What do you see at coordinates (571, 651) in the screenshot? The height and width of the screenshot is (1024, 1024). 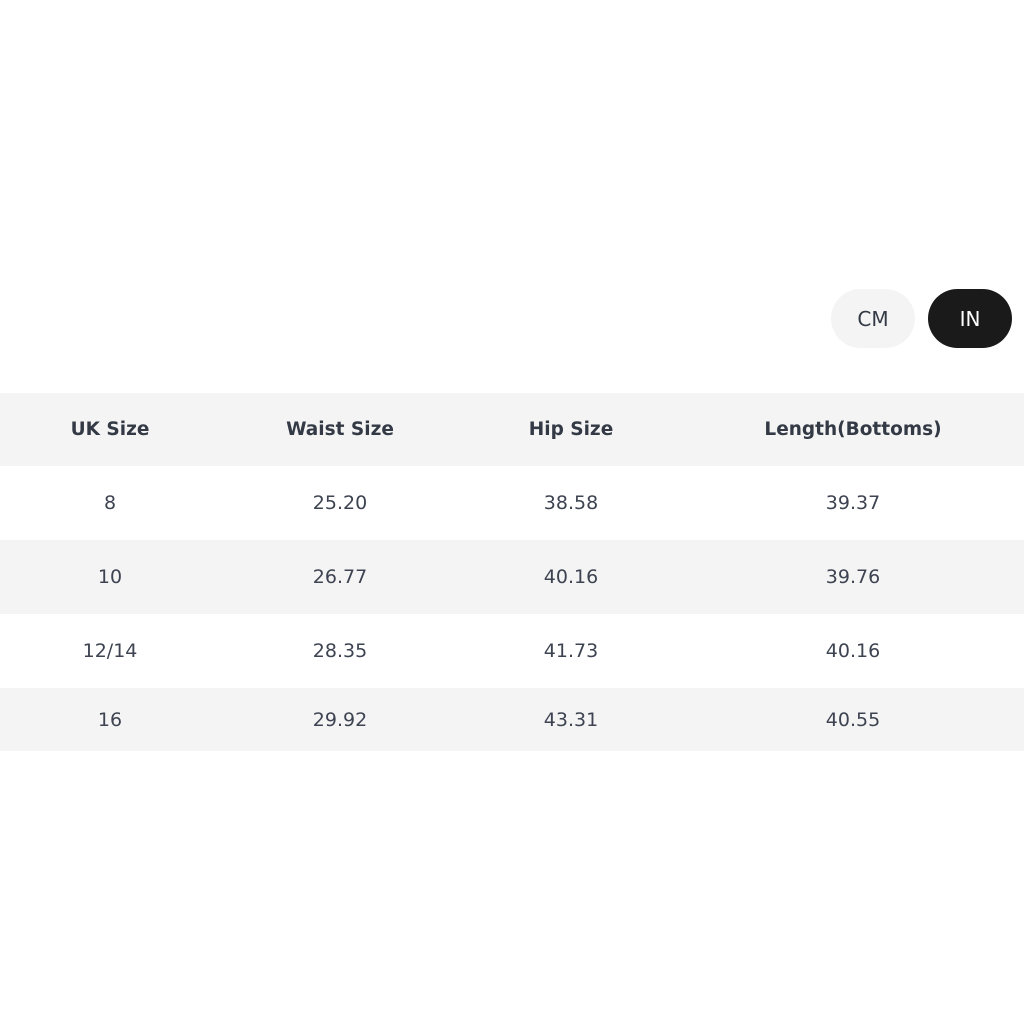 I see `cell-hip: 41.73` at bounding box center [571, 651].